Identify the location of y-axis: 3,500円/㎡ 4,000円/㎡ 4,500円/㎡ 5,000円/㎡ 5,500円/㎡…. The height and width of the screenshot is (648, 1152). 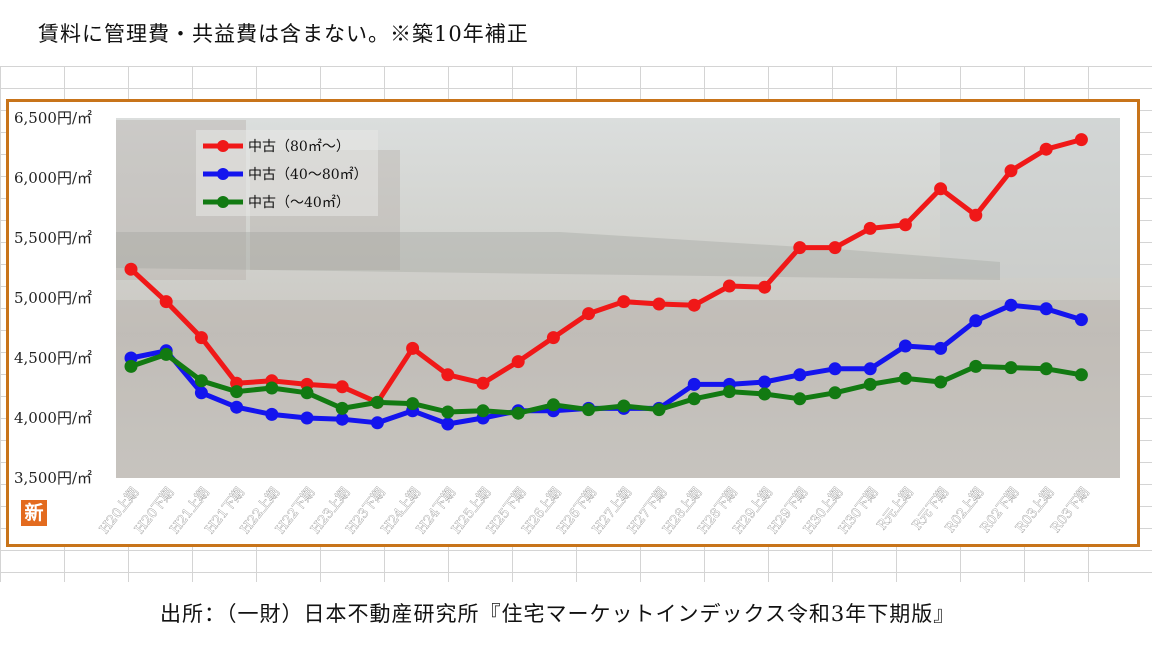
(53, 298).